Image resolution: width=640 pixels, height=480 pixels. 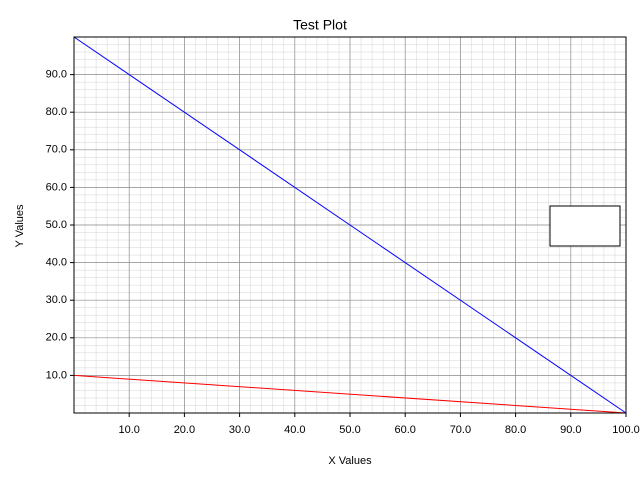 I want to click on y-tick-label: 80.0, so click(x=56, y=112).